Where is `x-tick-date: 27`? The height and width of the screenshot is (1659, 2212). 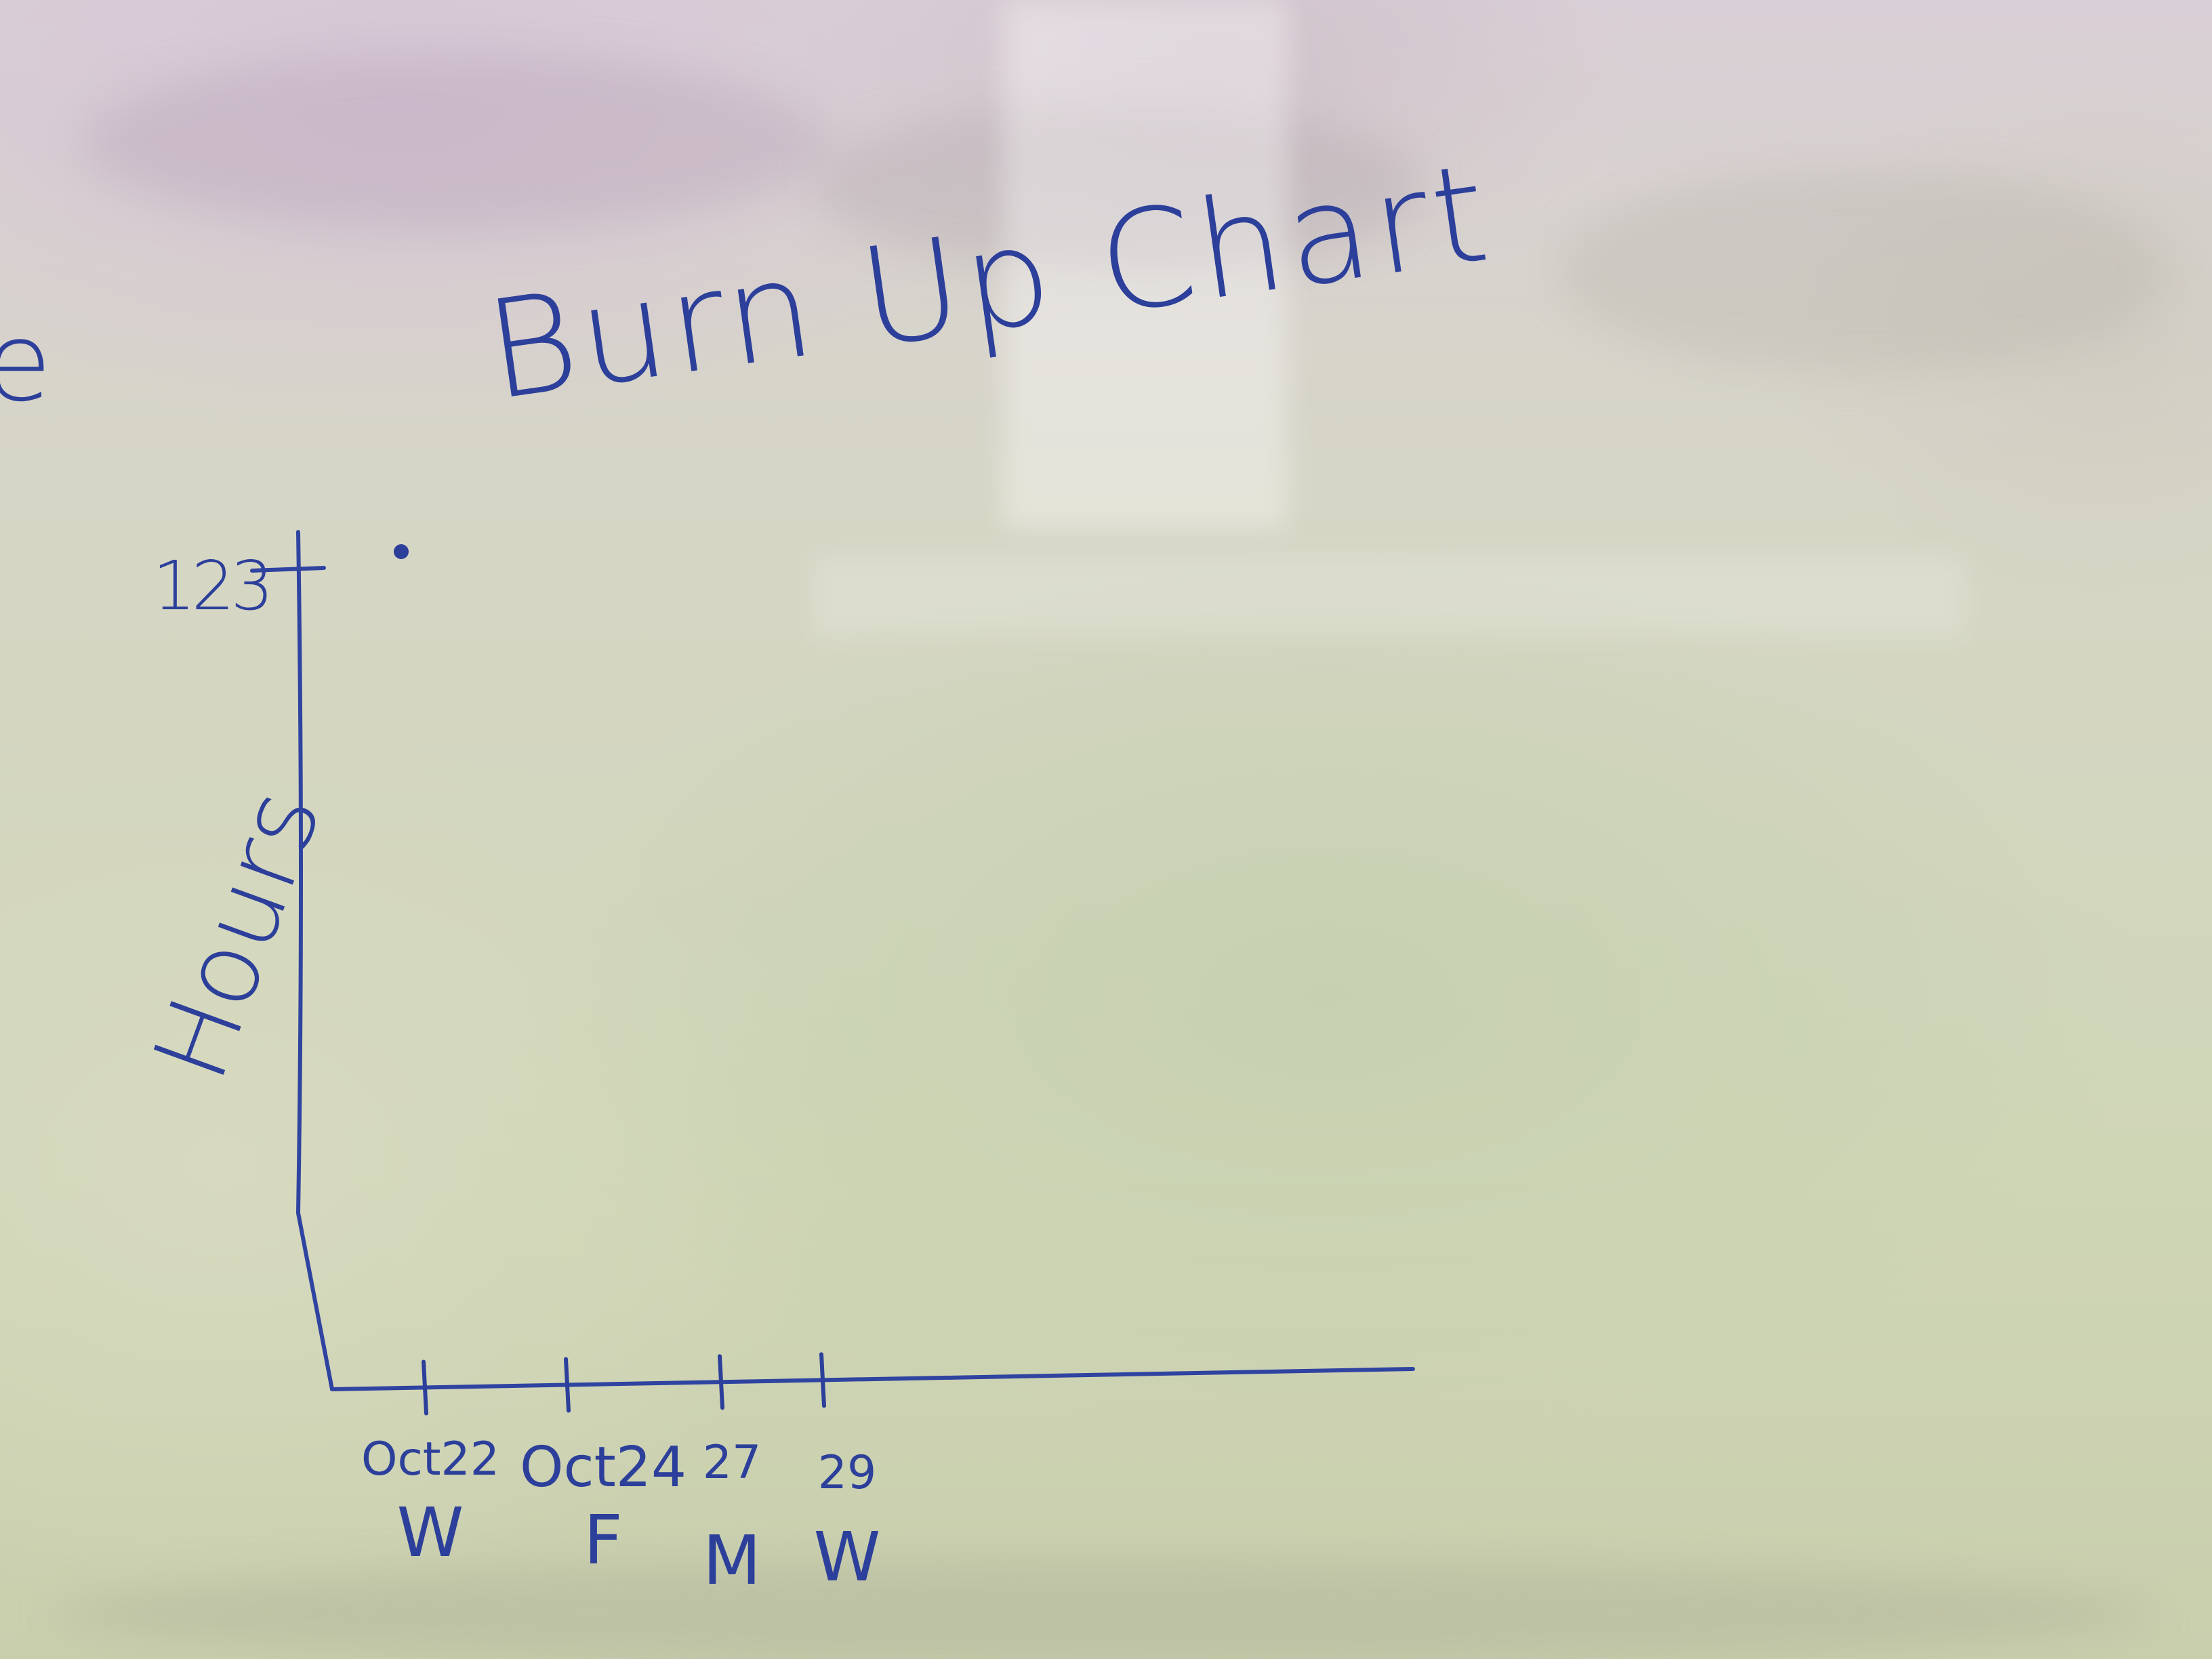
x-tick-date: 27 is located at coordinates (732, 1463).